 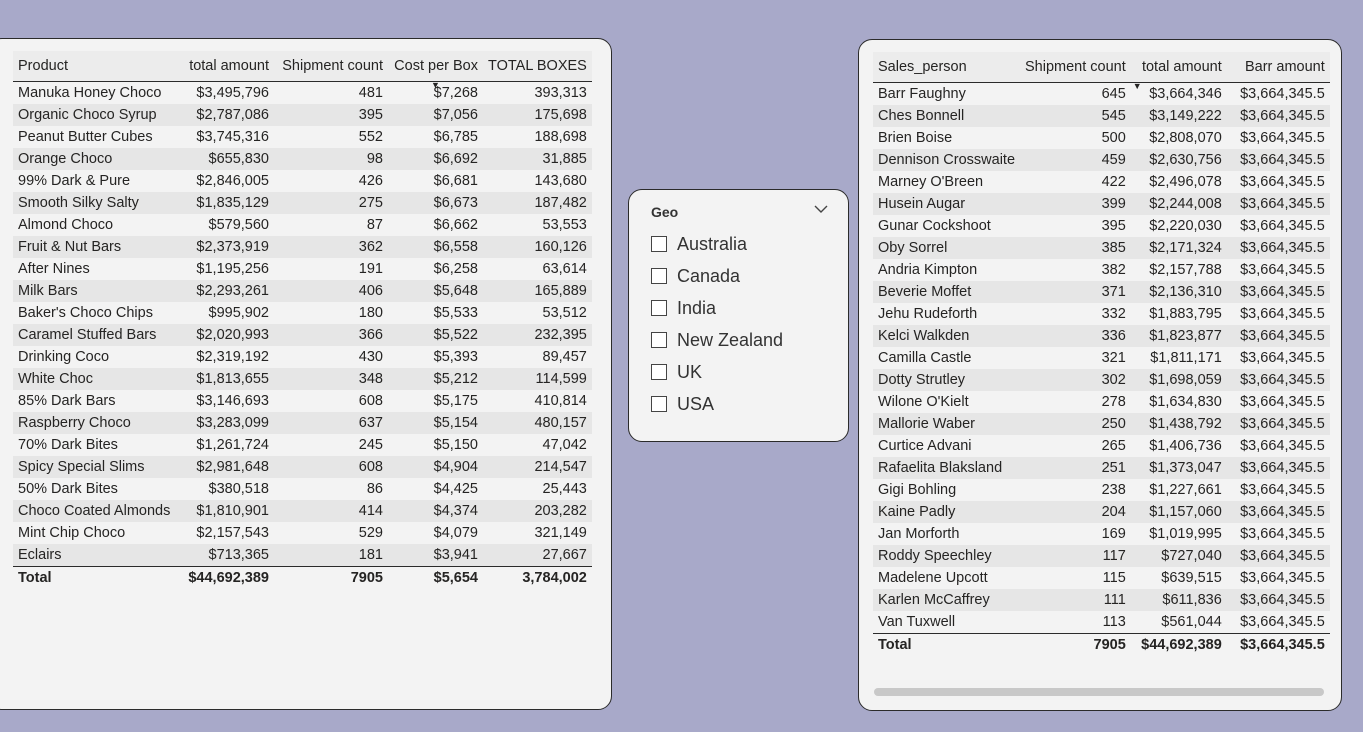 What do you see at coordinates (1099, 692) in the screenshot?
I see `horizontal-scrollbar` at bounding box center [1099, 692].